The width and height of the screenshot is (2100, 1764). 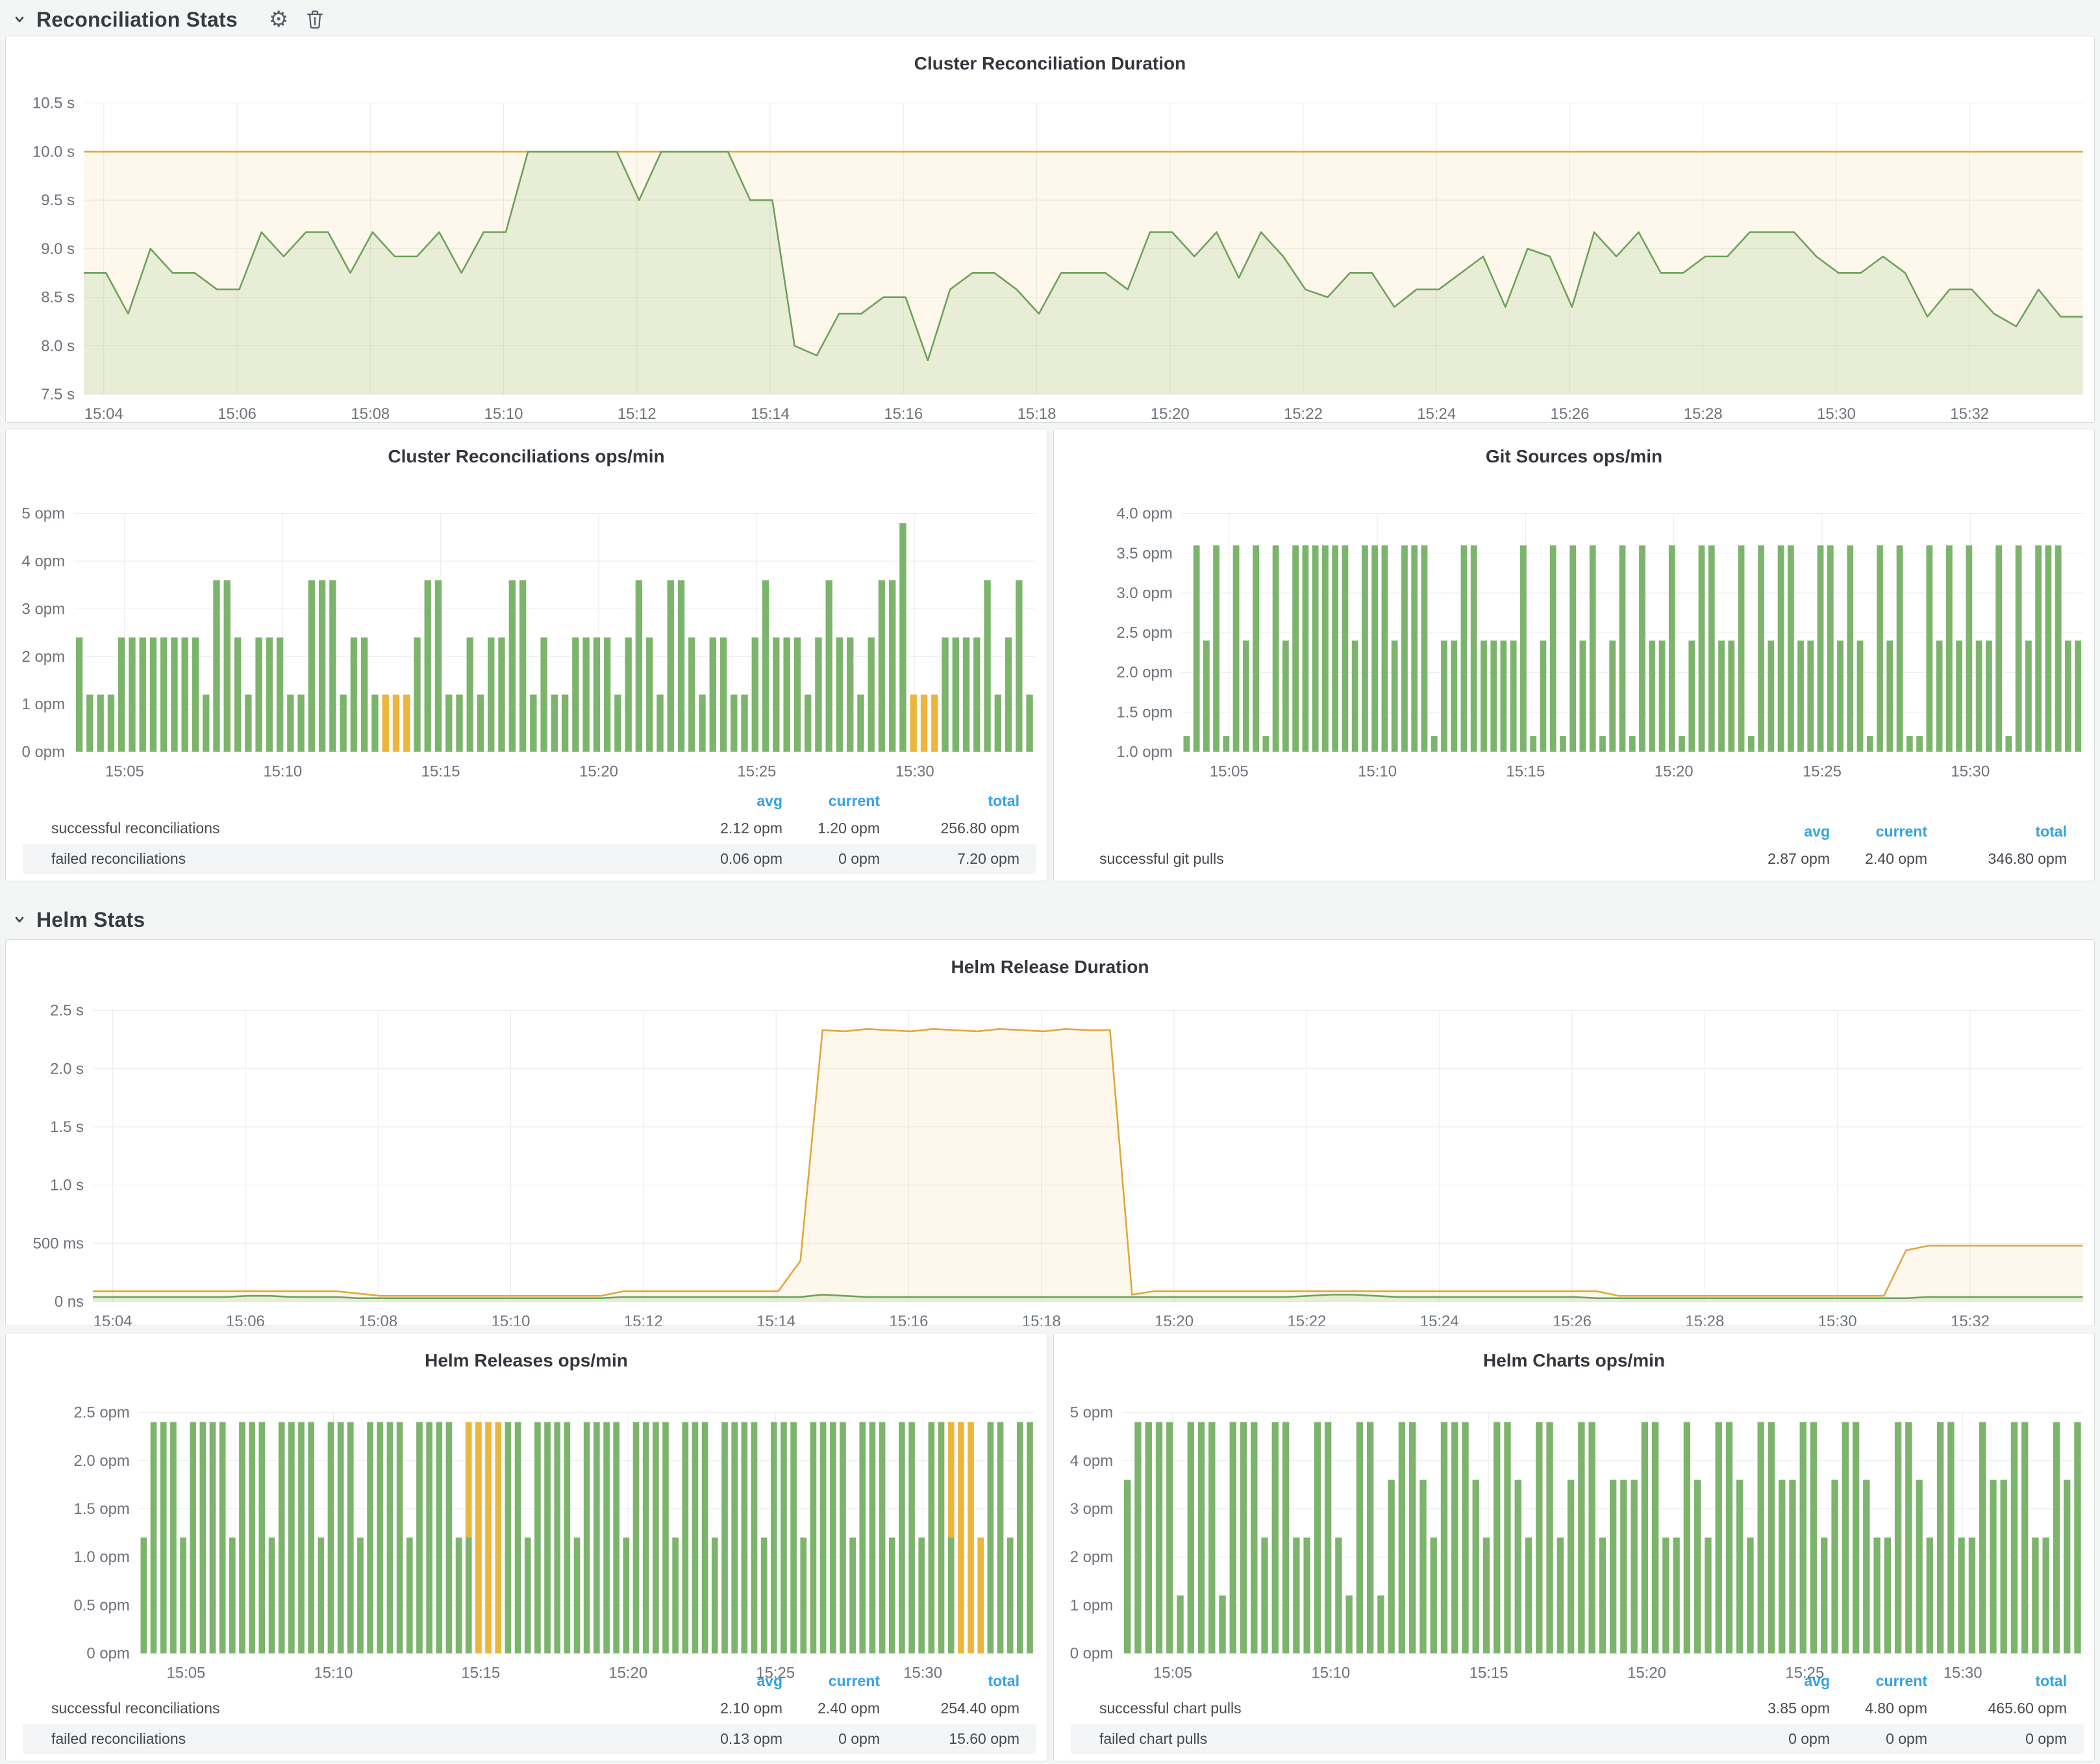 What do you see at coordinates (643, 1320) in the screenshot?
I see `svg-text: 15:12` at bounding box center [643, 1320].